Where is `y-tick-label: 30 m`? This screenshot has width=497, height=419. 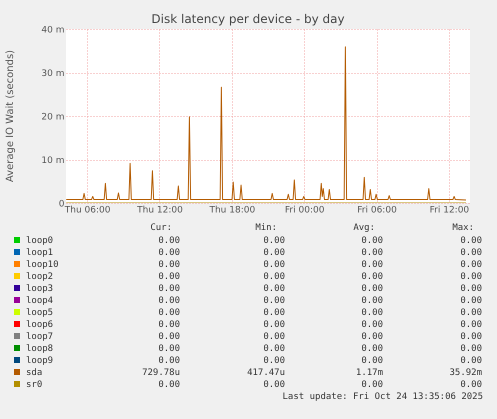
y-tick-label: 30 m is located at coordinates (52, 74).